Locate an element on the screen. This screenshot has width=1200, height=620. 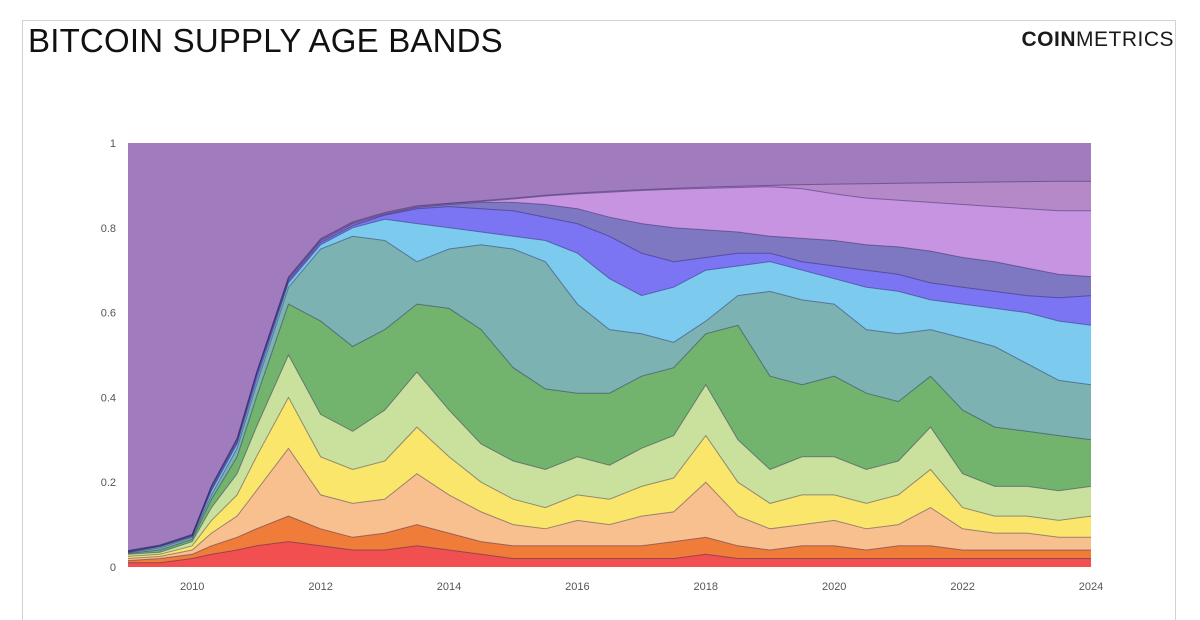
y-tick-label: 0.4 is located at coordinates (108, 398).